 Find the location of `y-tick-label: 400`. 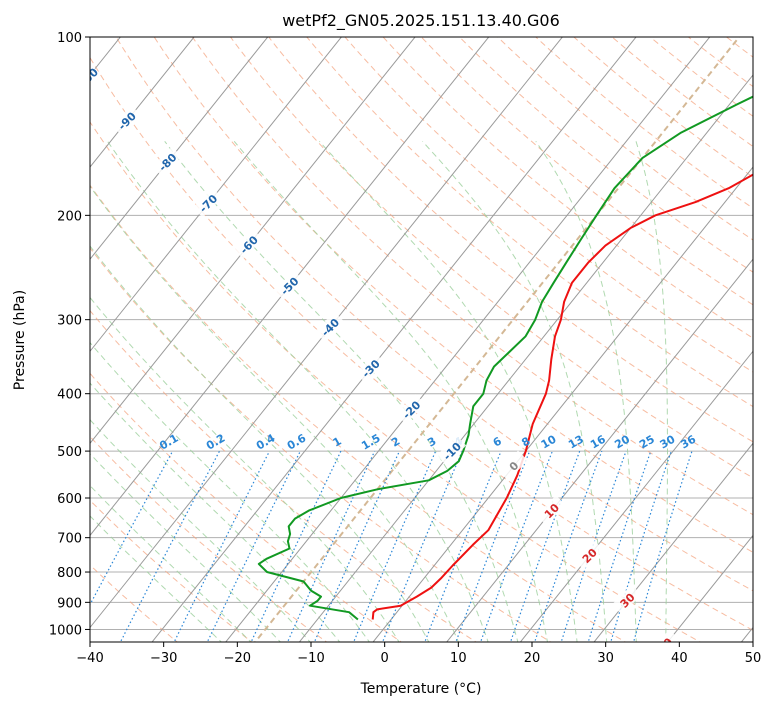

y-tick-label: 400 is located at coordinates (69, 395).